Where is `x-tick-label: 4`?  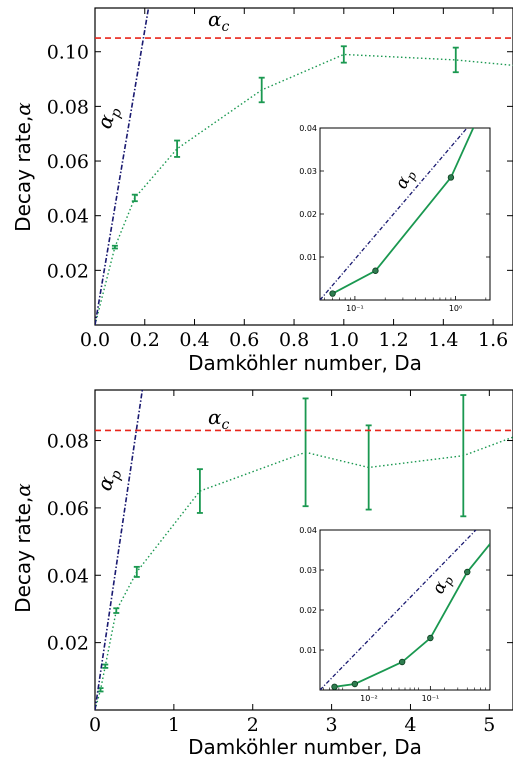 x-tick-label: 4 is located at coordinates (410, 725).